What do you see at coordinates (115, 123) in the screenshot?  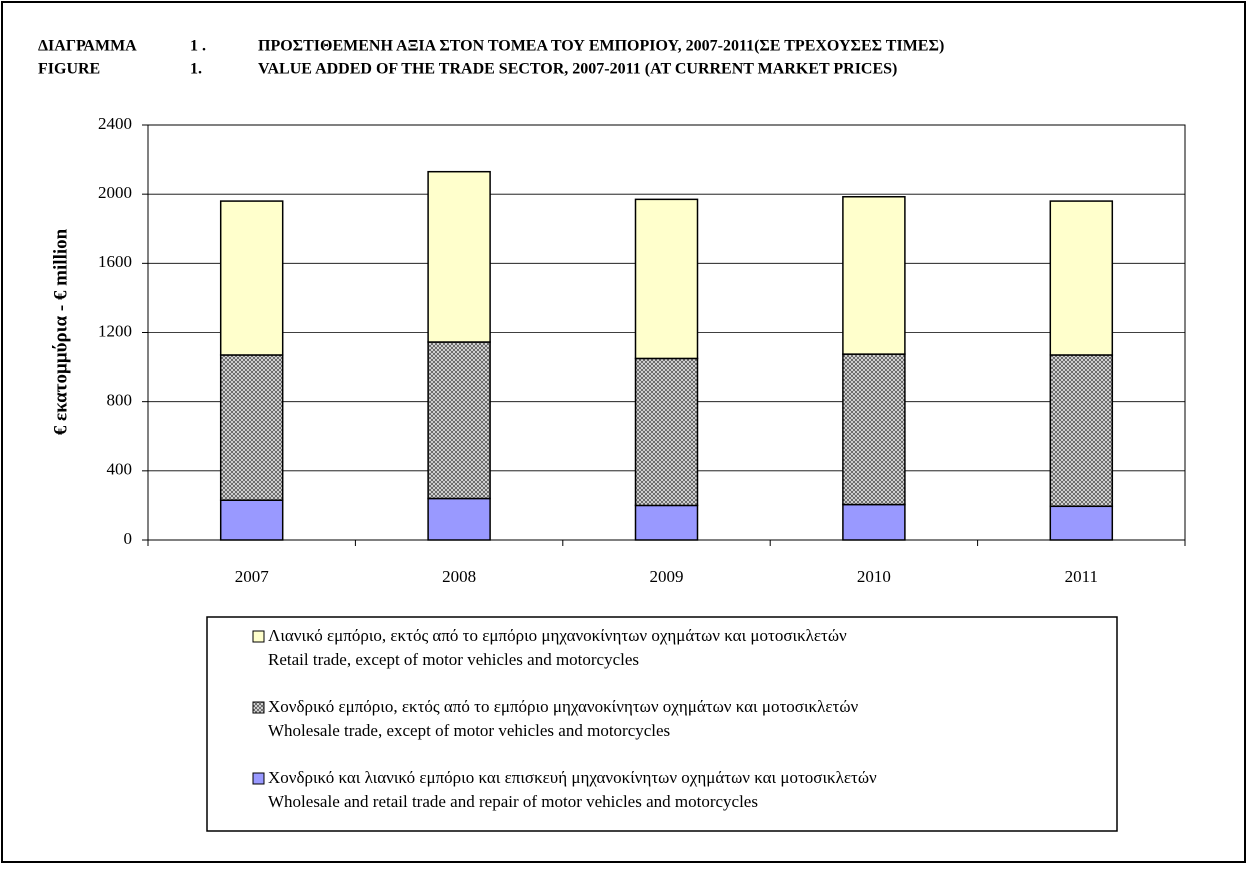 I see `y-tick-label: 2400` at bounding box center [115, 123].